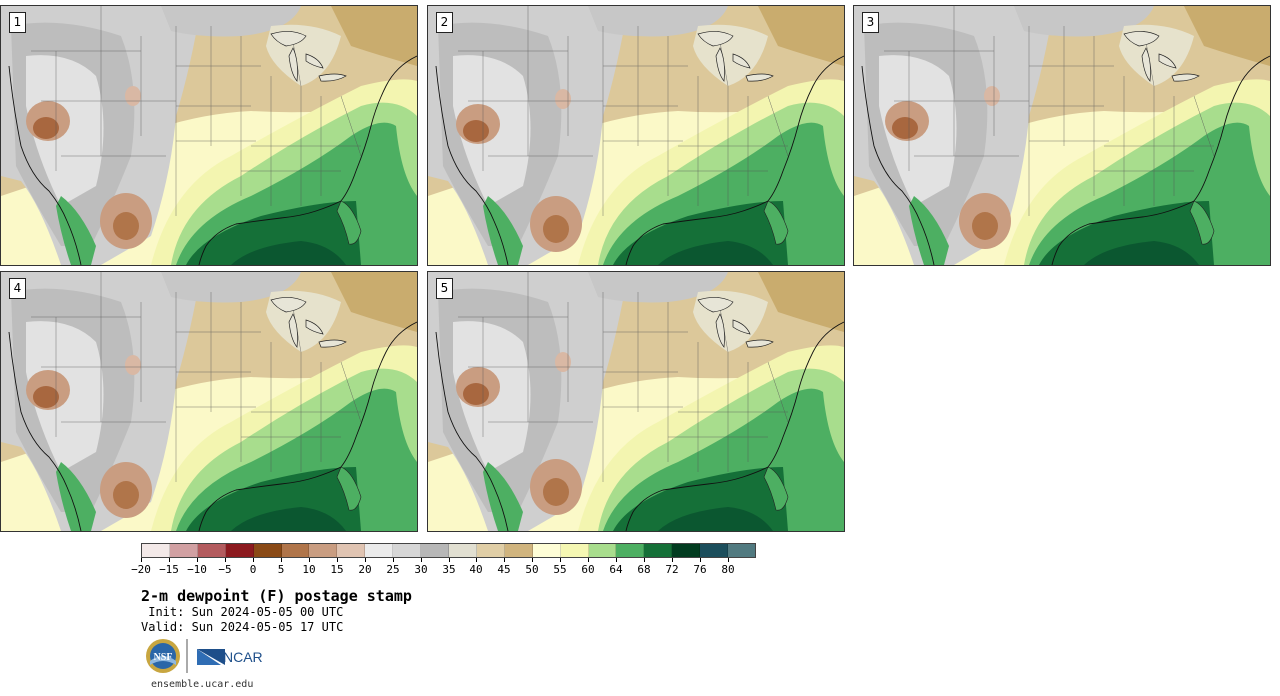 The height and width of the screenshot is (696, 1280). I want to click on colorbar-tick-label: 64, so click(616, 569).